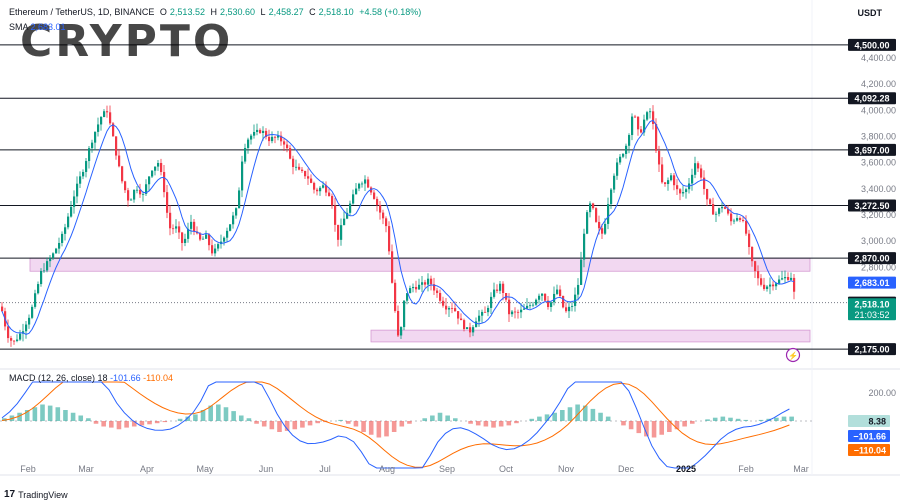 The width and height of the screenshot is (900, 500). I want to click on x-tick-4: Jun, so click(266, 469).